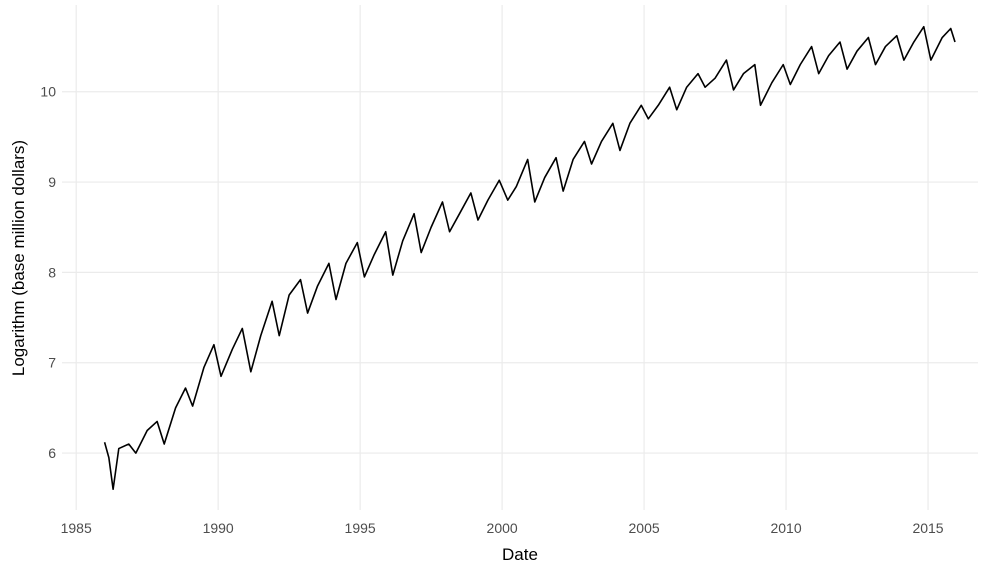 This screenshot has width=992, height=567. What do you see at coordinates (502, 528) in the screenshot?
I see `x-tick-label: 2000` at bounding box center [502, 528].